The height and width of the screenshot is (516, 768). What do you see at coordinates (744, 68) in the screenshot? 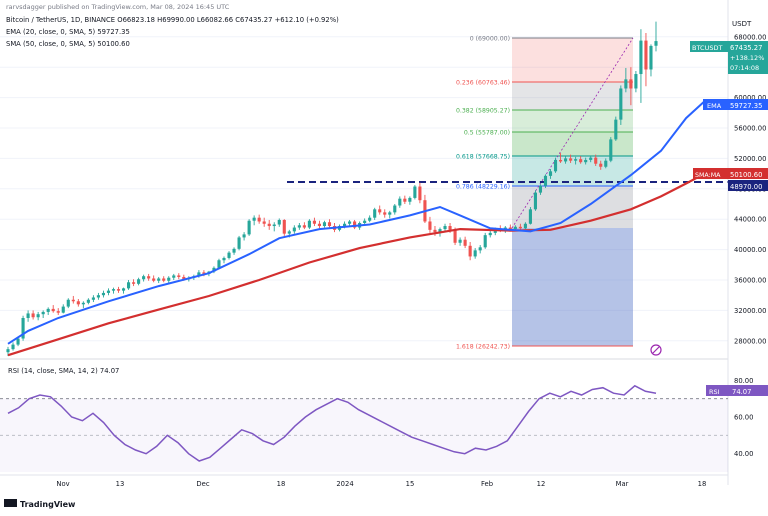
I see `btc-countdown-text: 07:14:08` at bounding box center [744, 68].